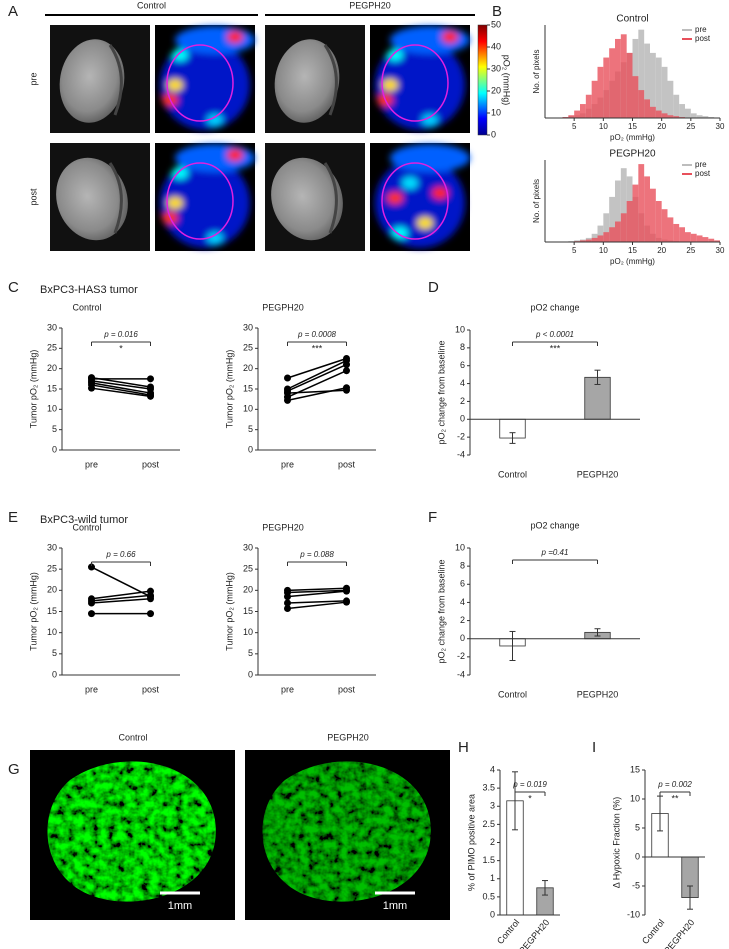  Describe the element at coordinates (415, 201) in the screenshot. I see `tumor-outline` at that location.